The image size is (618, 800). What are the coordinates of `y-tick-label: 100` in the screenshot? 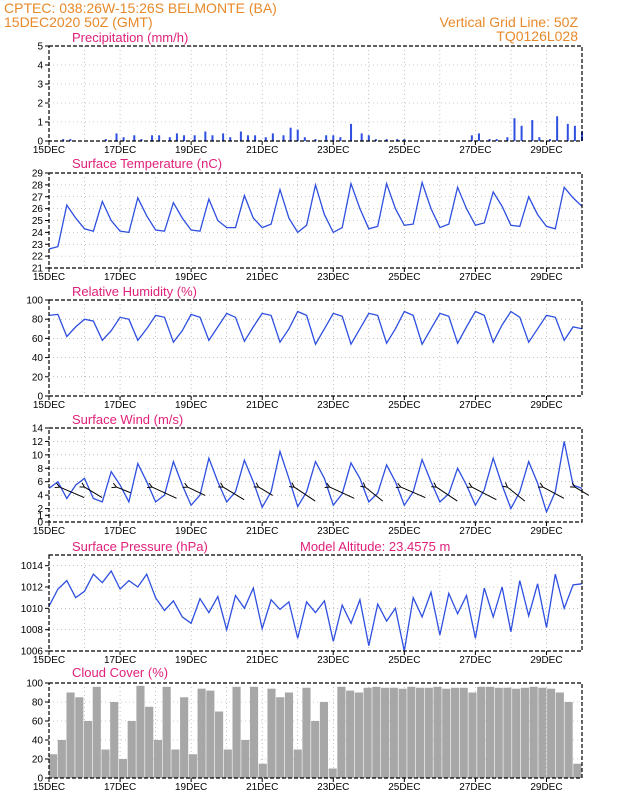 It's located at (34, 301).